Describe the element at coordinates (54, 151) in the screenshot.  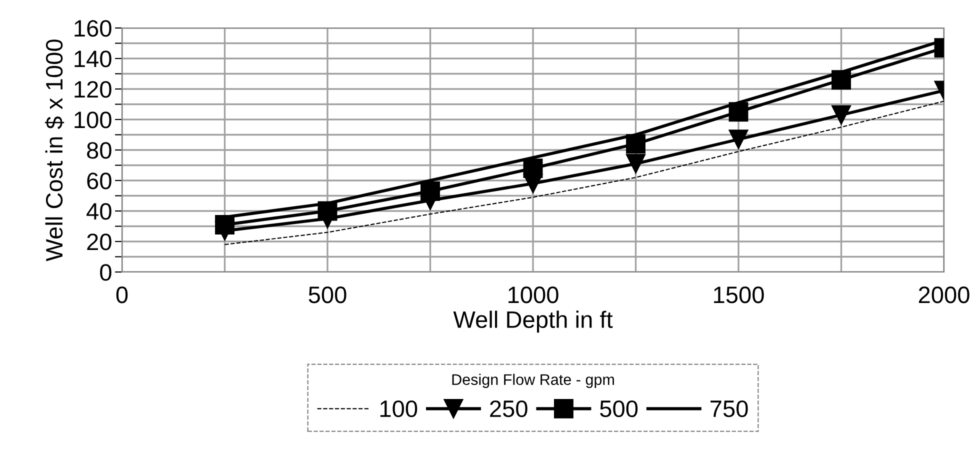
I see `y-axis-title: Well Cost in $ x 1000` at that location.